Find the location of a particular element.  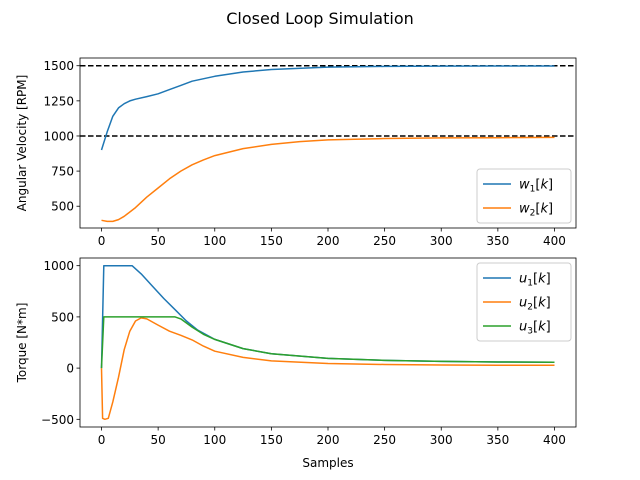

series-line-w2 is located at coordinates (328, 179).